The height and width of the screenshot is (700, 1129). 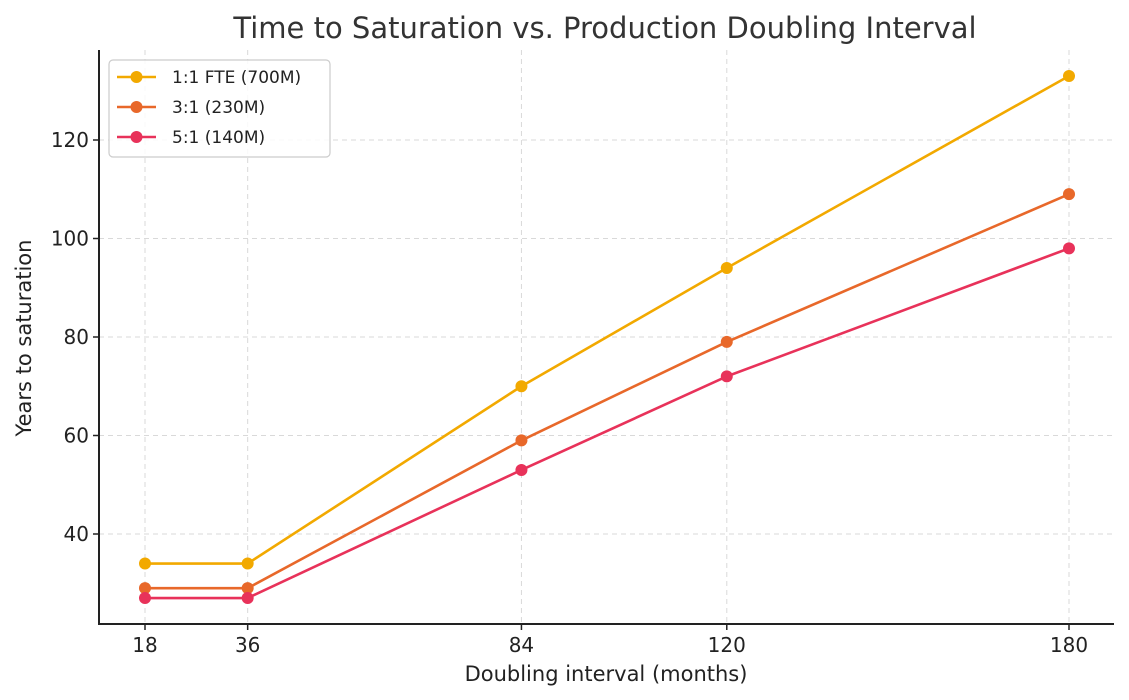 I want to click on x-tick-label: 180, so click(x=1069, y=645).